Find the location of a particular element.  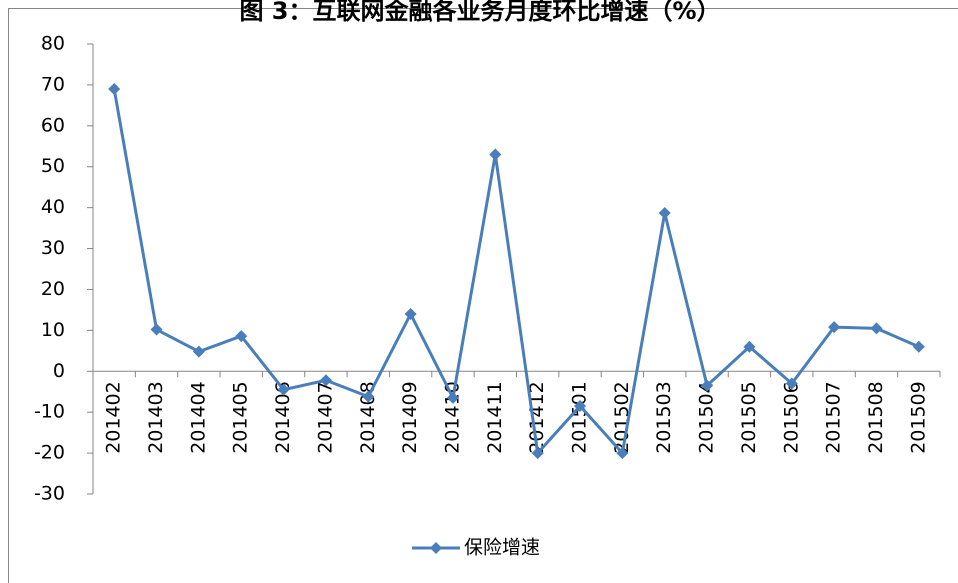

x-tick-label: 201404 is located at coordinates (198, 417).